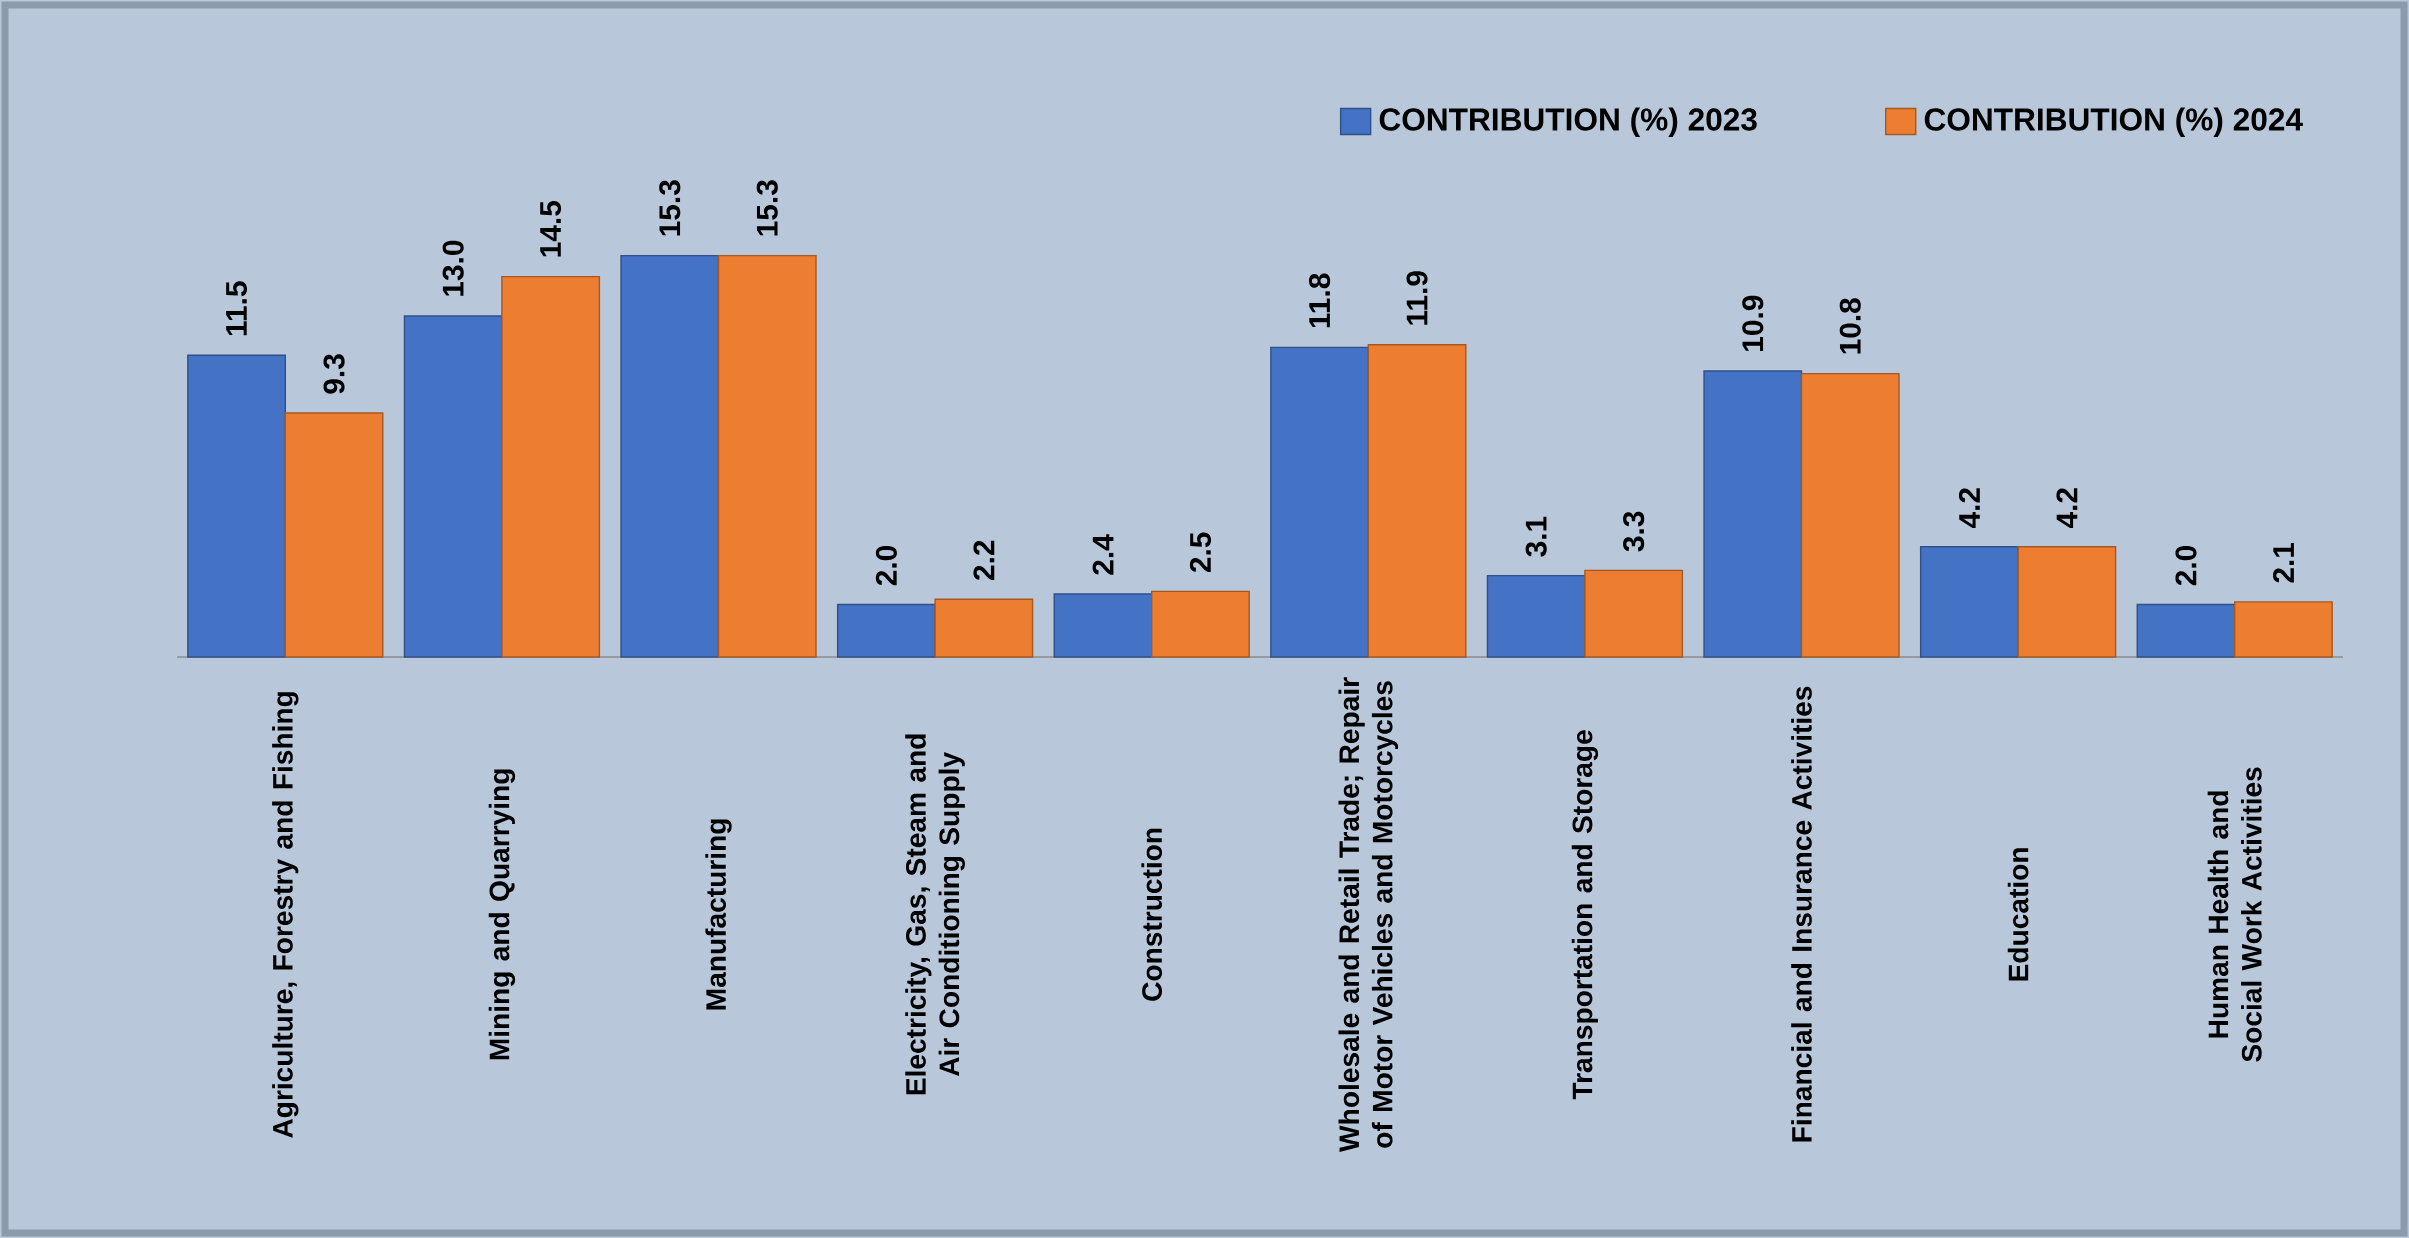  What do you see at coordinates (1634, 531) in the screenshot?
I see `data-label: 3.3` at bounding box center [1634, 531].